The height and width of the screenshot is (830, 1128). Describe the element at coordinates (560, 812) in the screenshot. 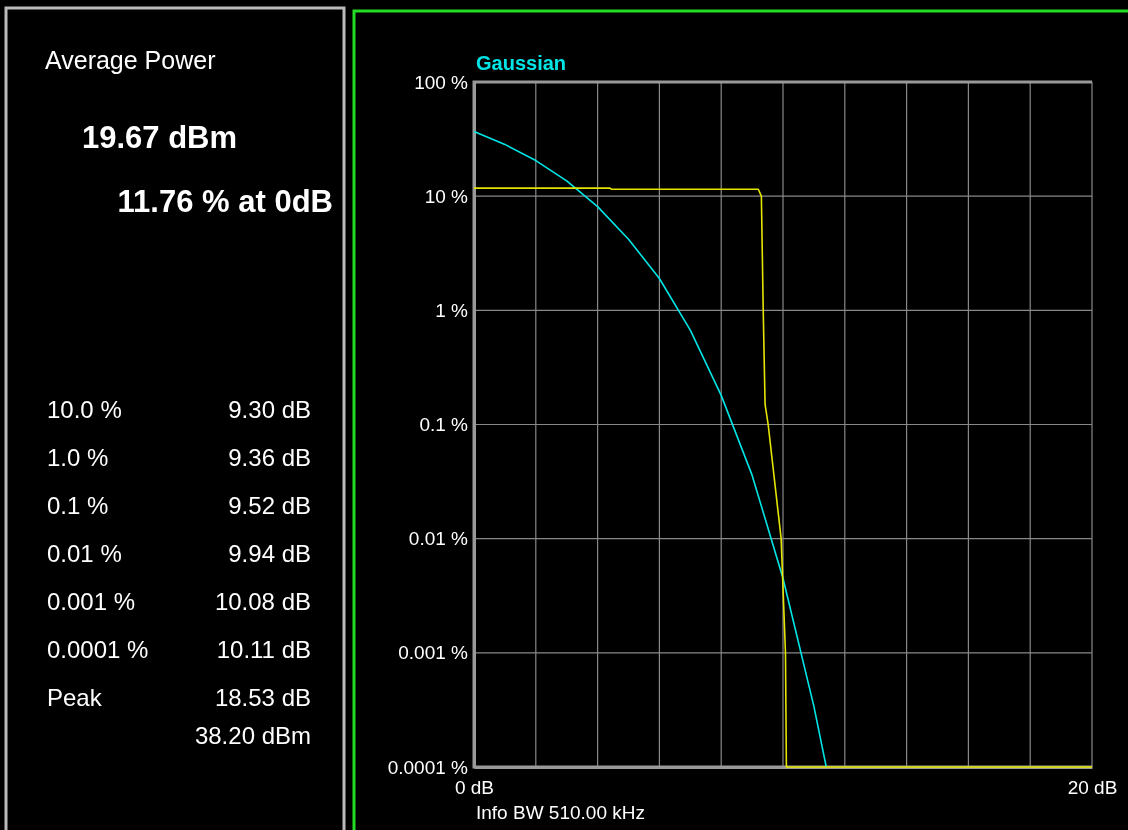

I see `text: Info BW 510.00 kHz` at that location.